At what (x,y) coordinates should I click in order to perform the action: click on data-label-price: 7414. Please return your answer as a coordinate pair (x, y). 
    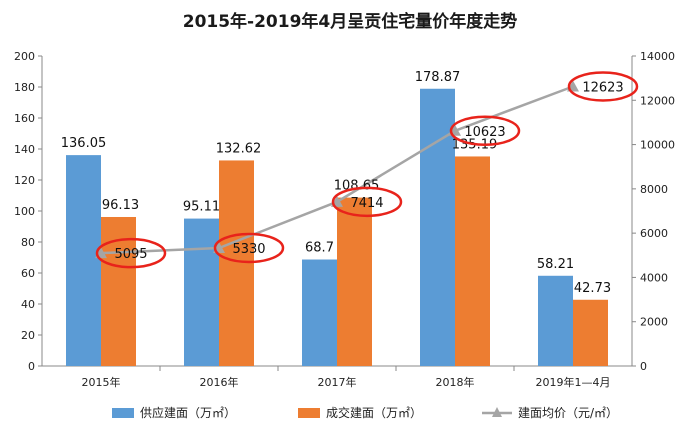
    Looking at the image, I should click on (366, 203).